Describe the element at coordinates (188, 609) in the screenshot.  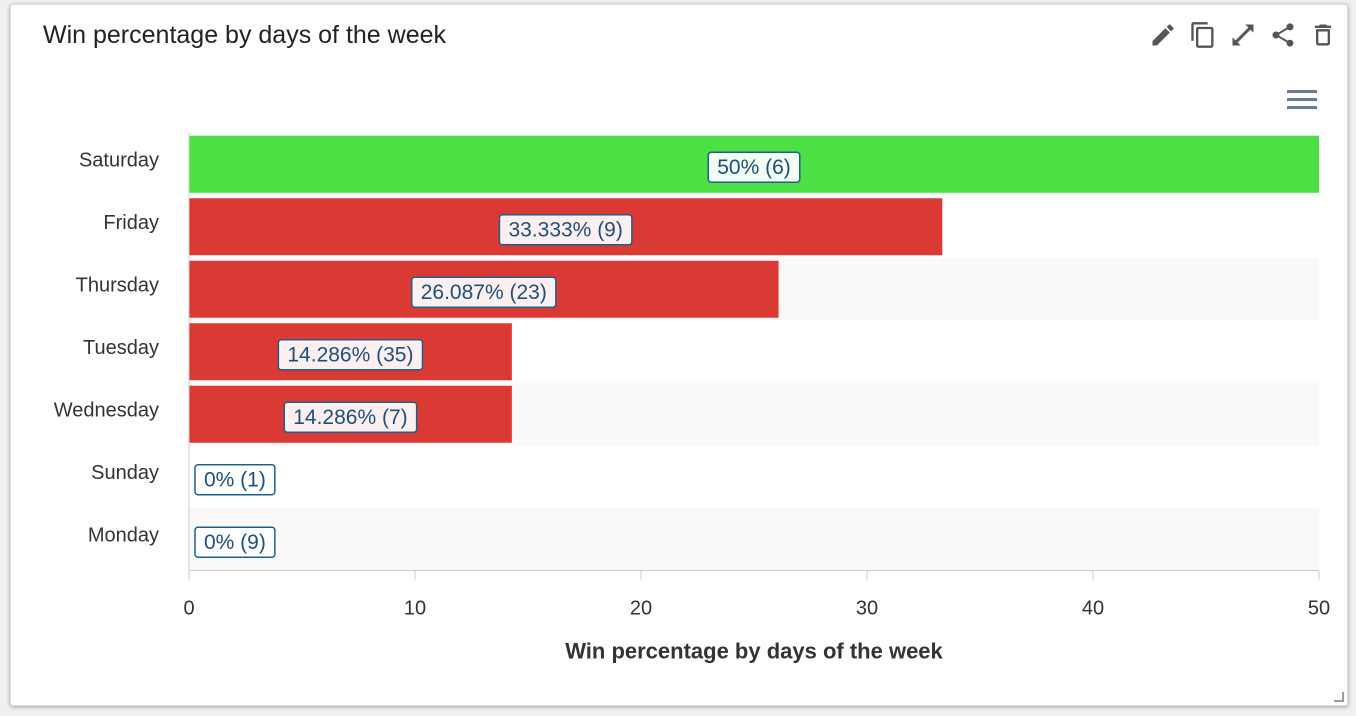
I see `x-tick-label: 0` at that location.